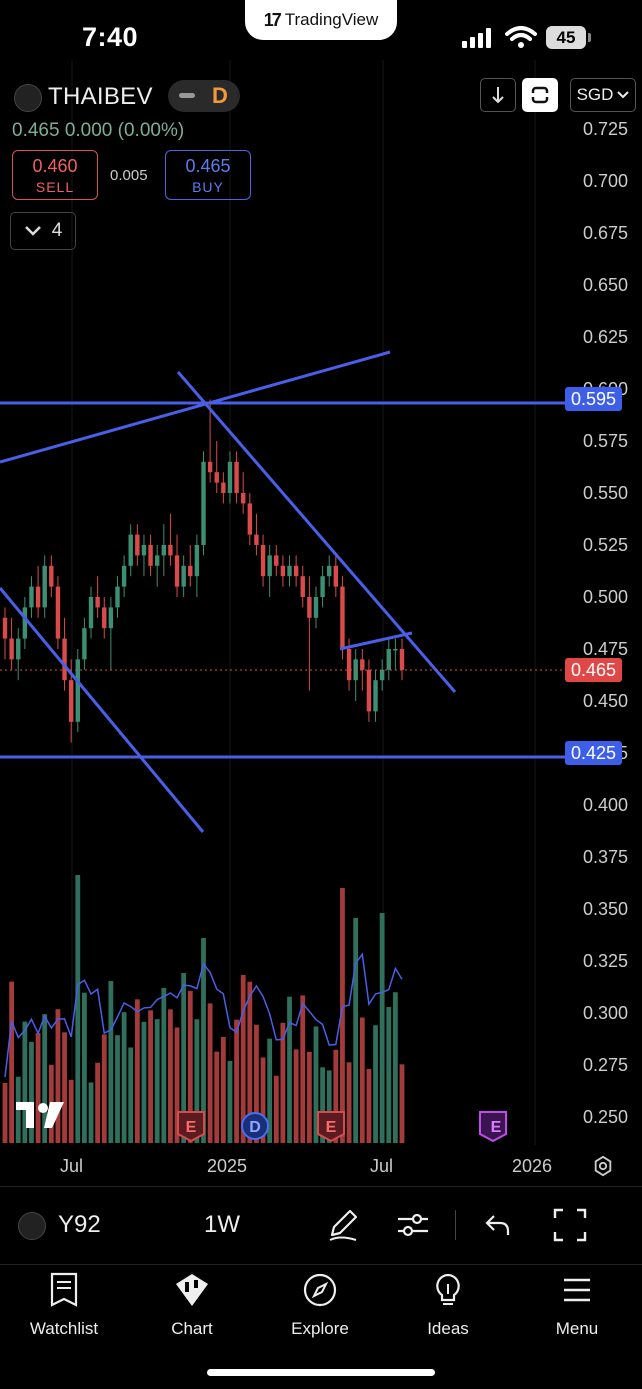 Image resolution: width=642 pixels, height=1389 pixels. What do you see at coordinates (220, 95) in the screenshot?
I see `interval-badge: D` at bounding box center [220, 95].